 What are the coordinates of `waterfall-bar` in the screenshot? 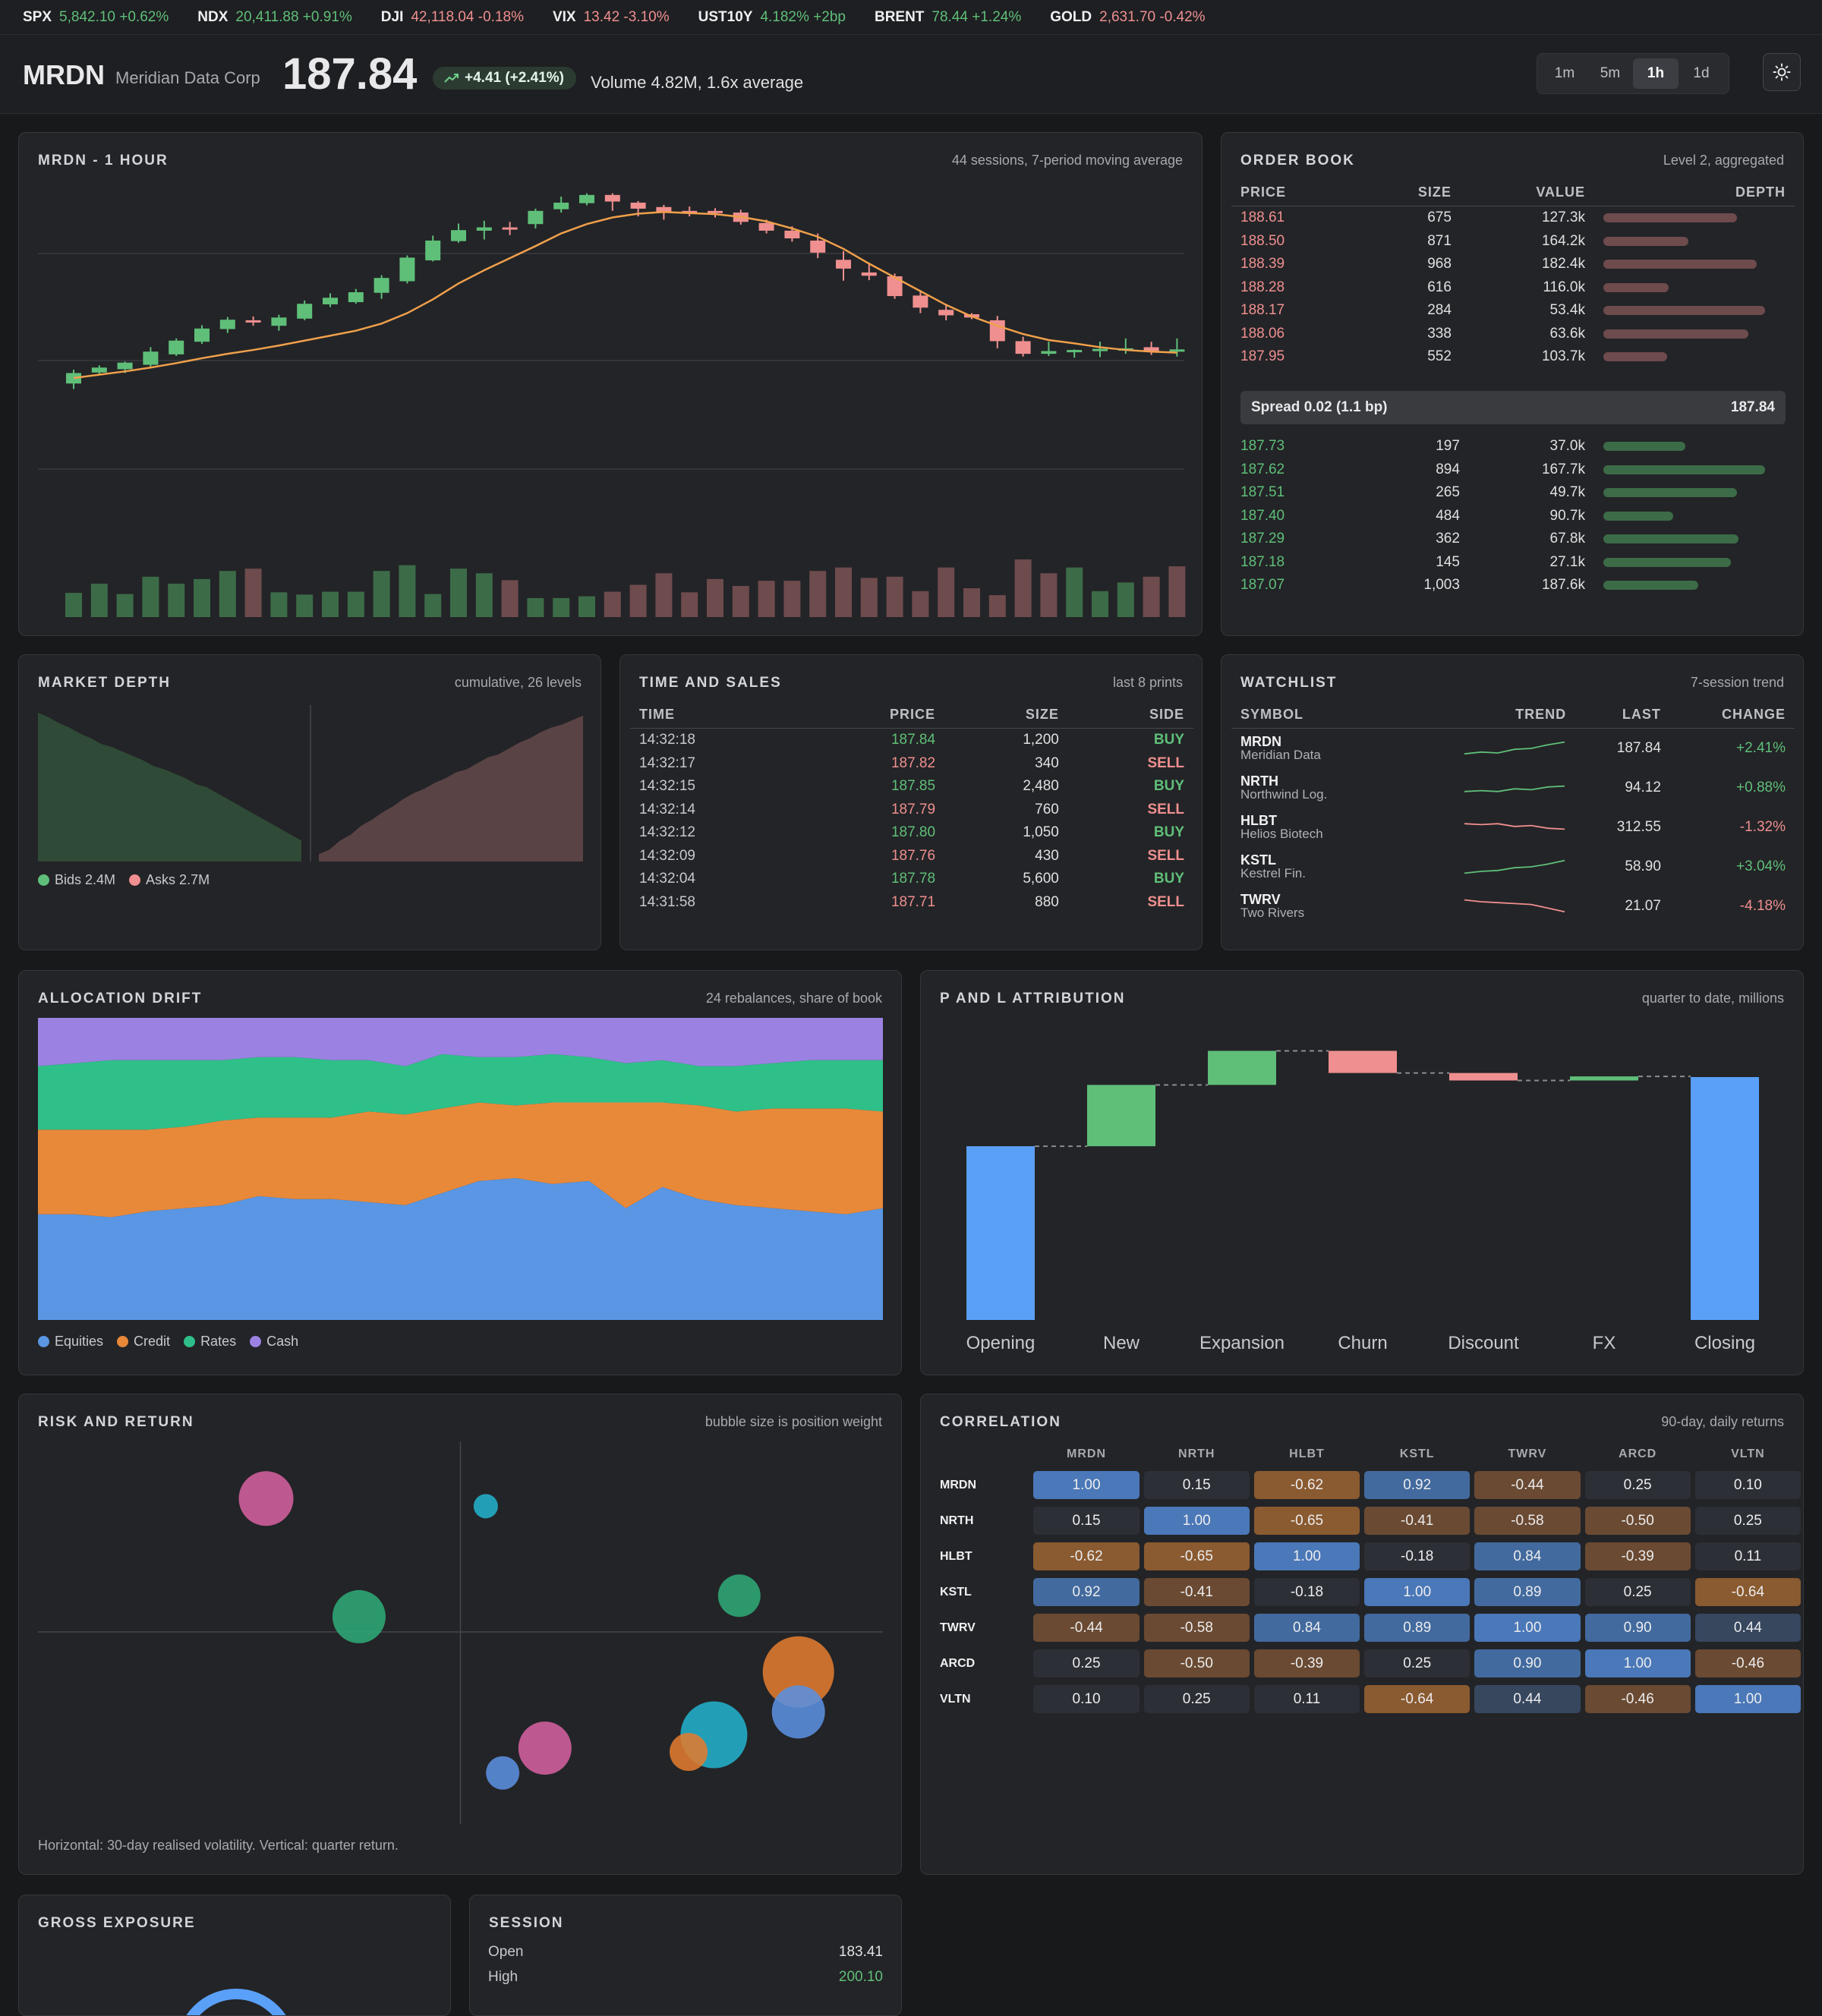 It's located at (1242, 1068).